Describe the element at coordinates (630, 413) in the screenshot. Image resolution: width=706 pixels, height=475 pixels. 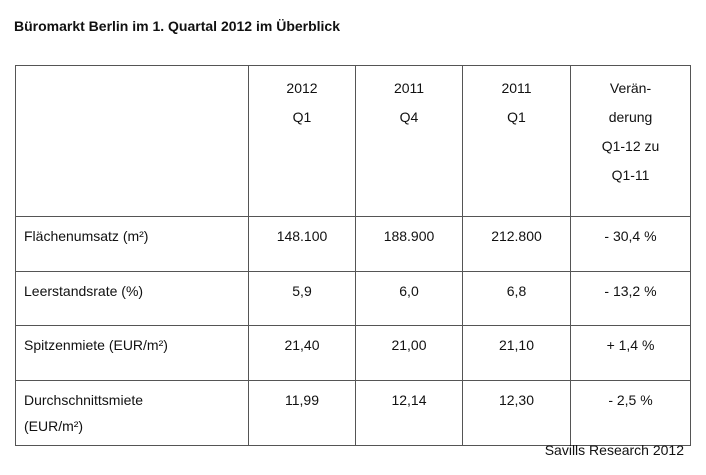
I see `cell: - 2,5 %` at that location.